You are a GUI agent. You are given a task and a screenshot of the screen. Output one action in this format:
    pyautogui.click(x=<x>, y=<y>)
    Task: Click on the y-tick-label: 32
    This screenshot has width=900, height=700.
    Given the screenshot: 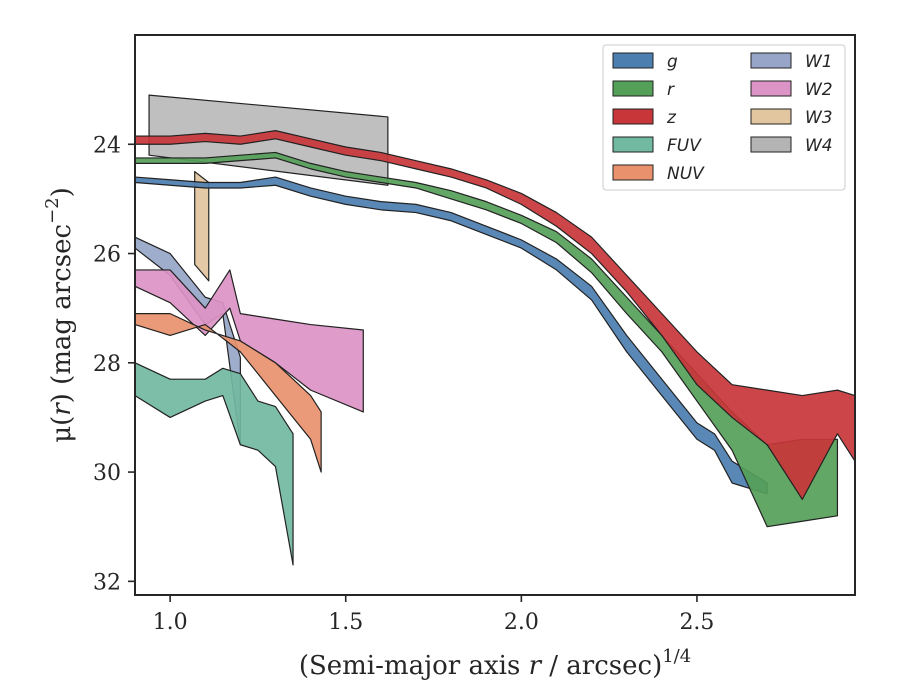 What is the action you would take?
    pyautogui.click(x=107, y=582)
    